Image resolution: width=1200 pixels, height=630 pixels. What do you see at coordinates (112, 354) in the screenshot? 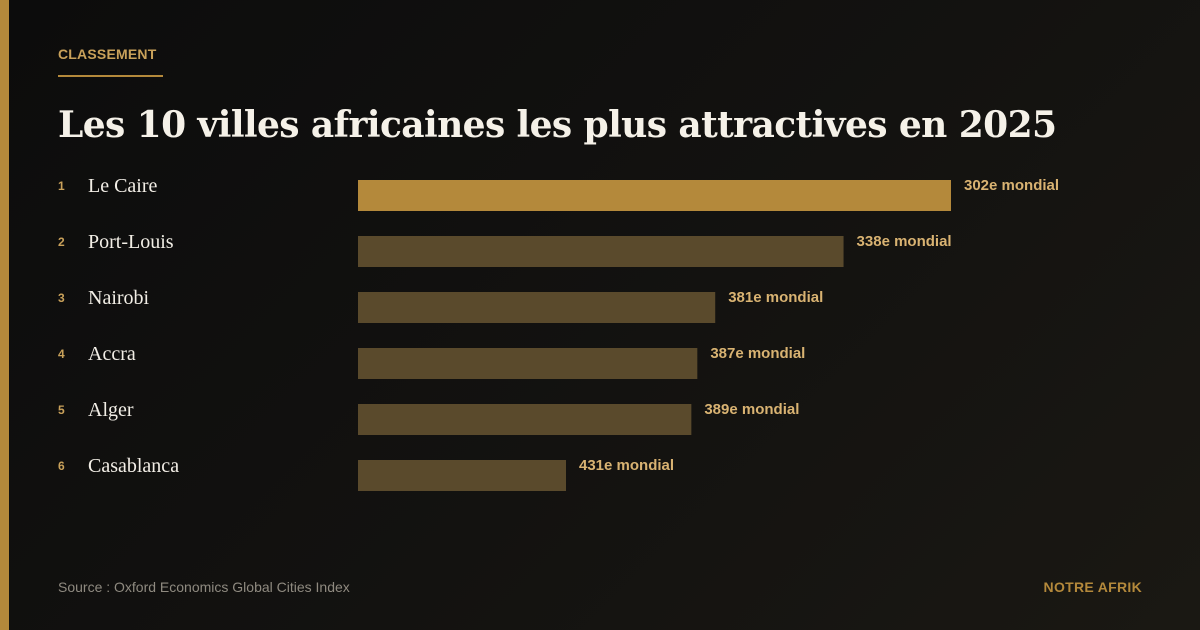
I see `city-label: Accra` at bounding box center [112, 354].